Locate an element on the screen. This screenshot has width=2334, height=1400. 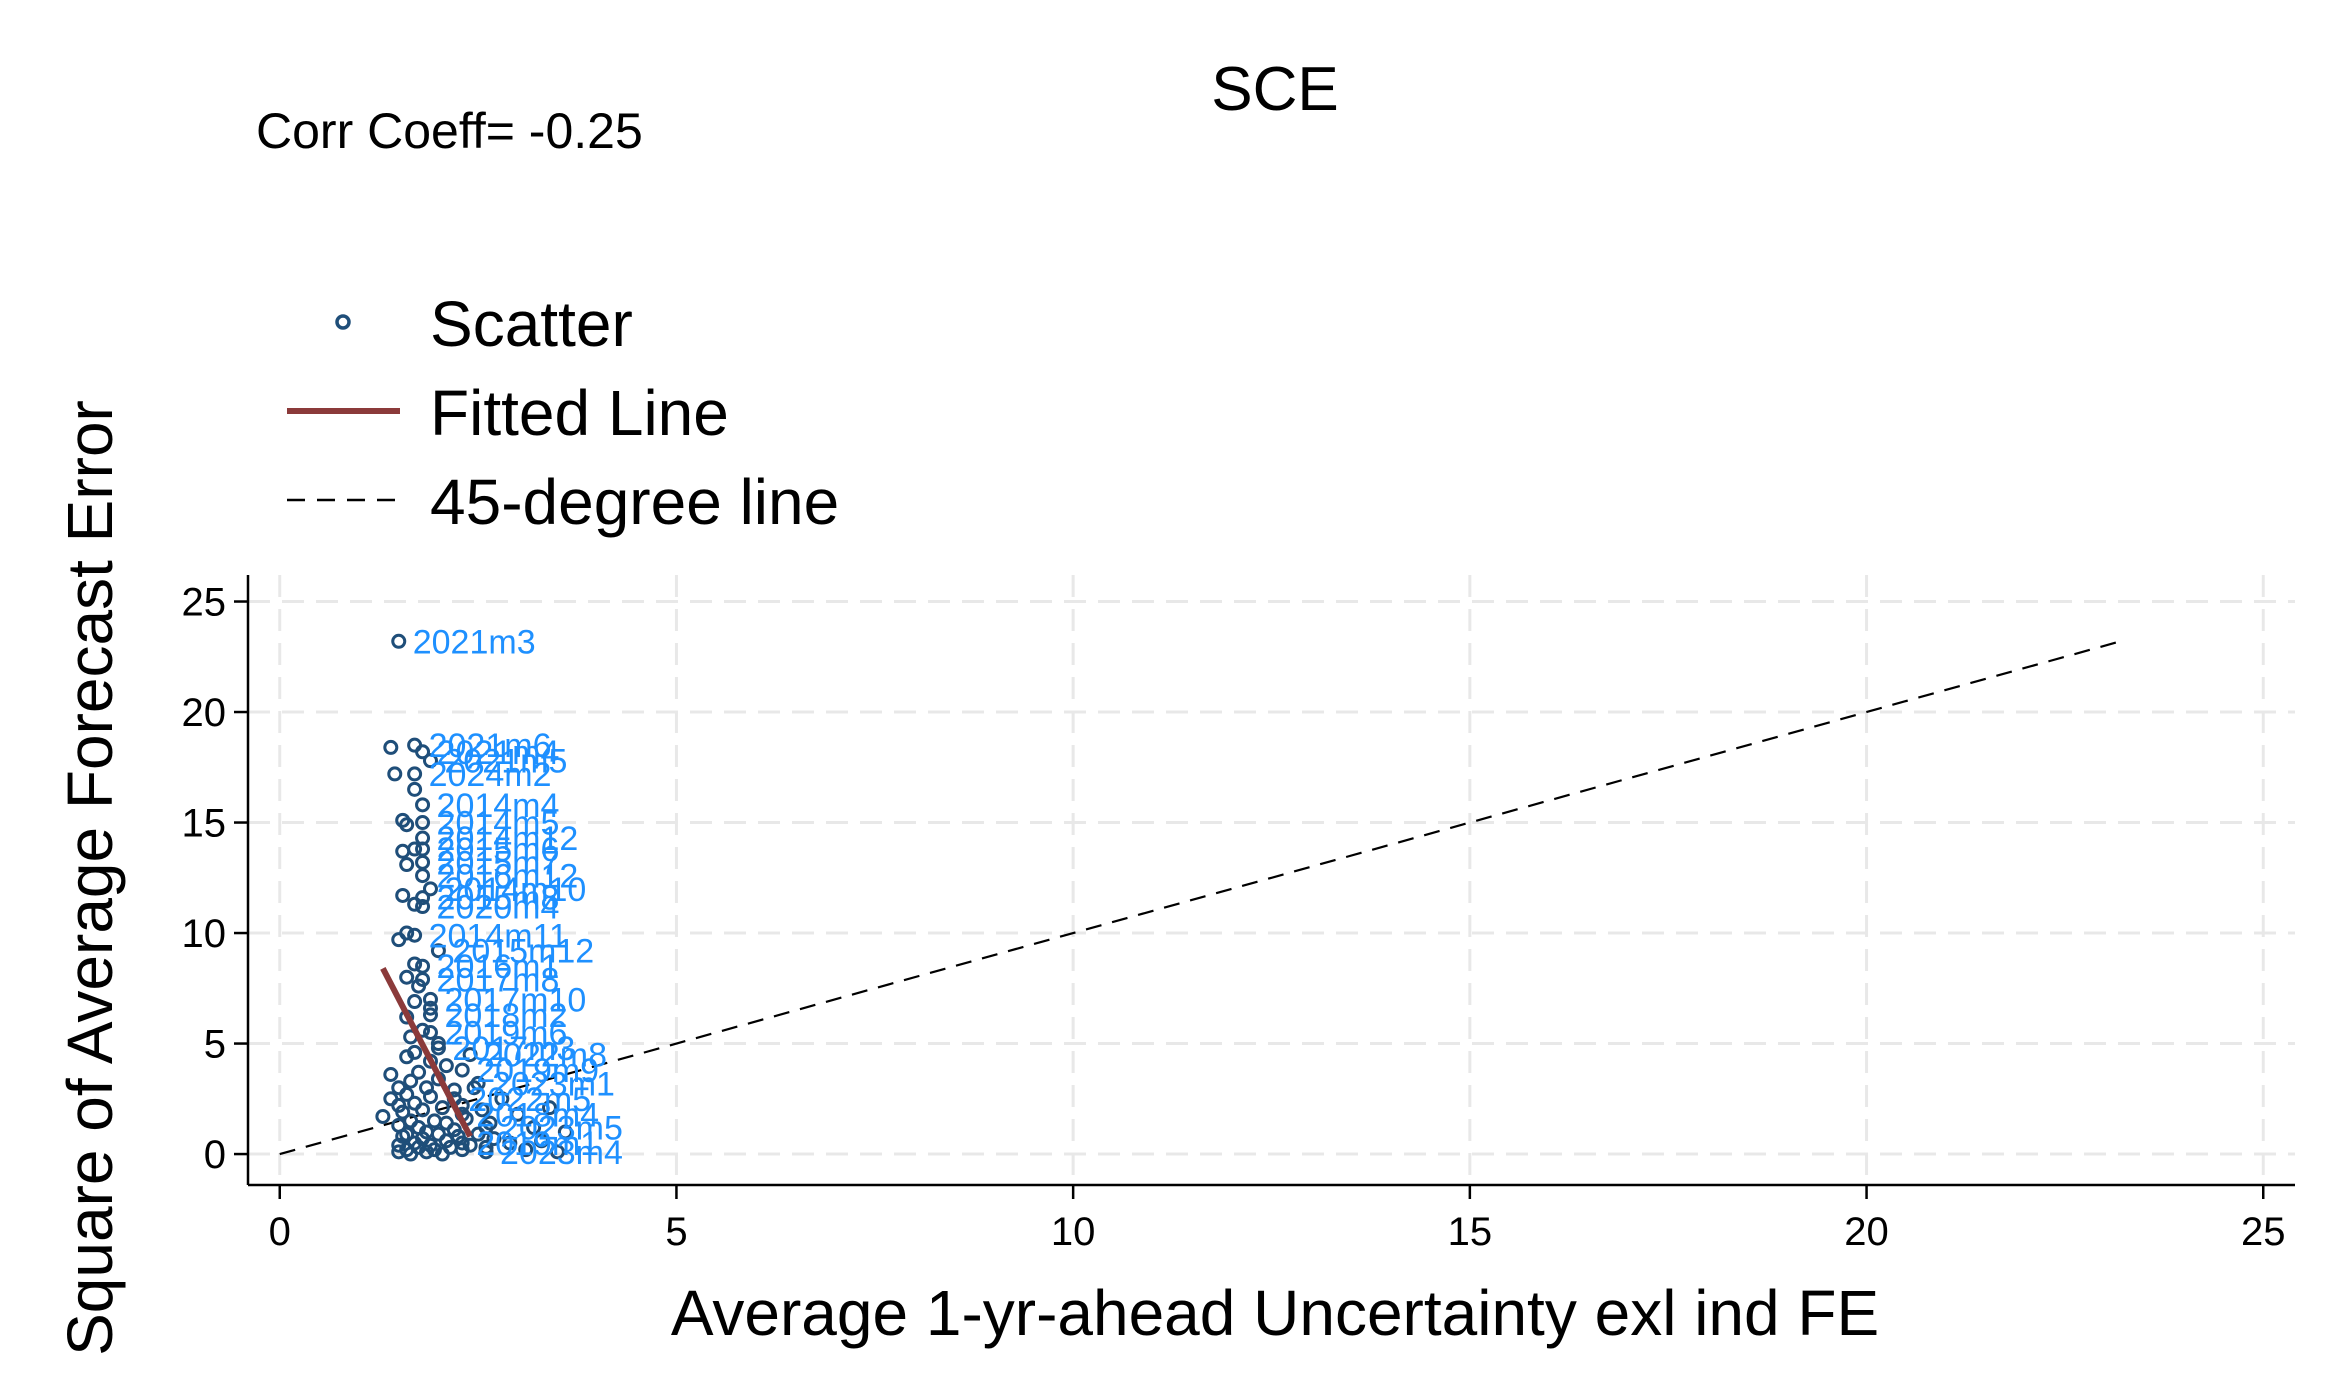
y-tick-label: 15 is located at coordinates (204, 824).